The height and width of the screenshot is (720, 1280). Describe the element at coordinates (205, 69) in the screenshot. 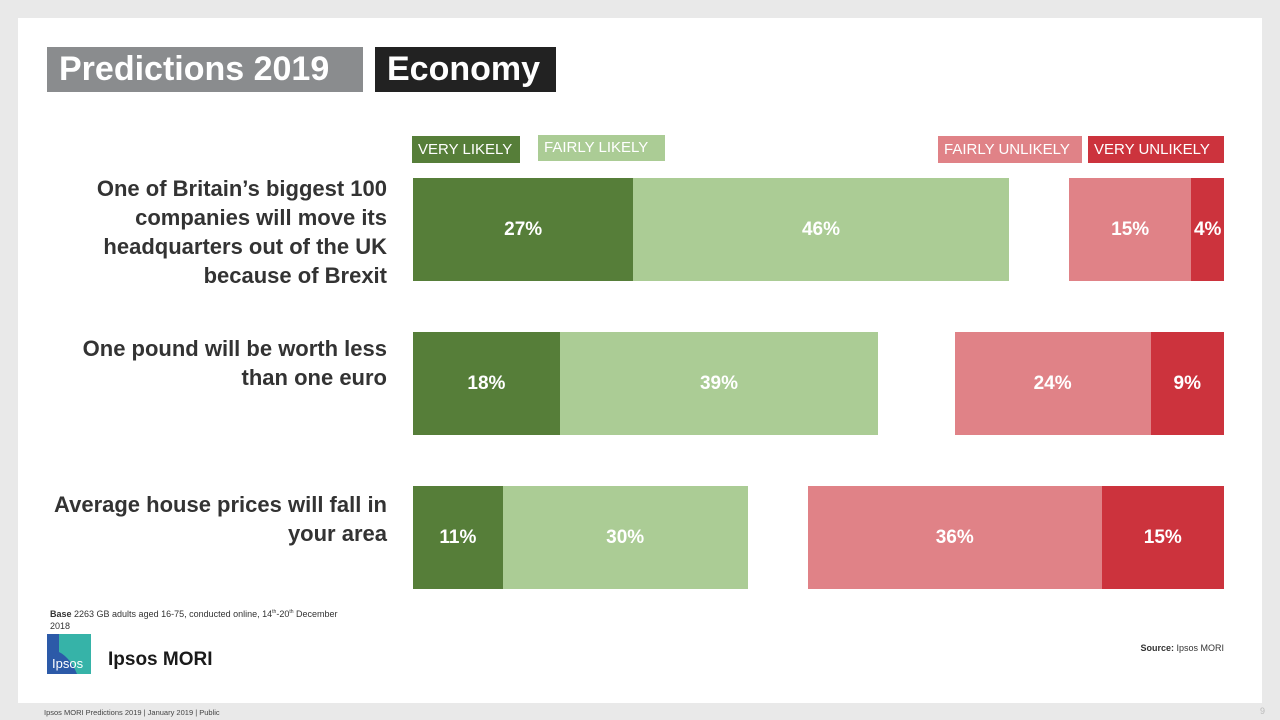

I see `page-title: Predictions 2019` at that location.